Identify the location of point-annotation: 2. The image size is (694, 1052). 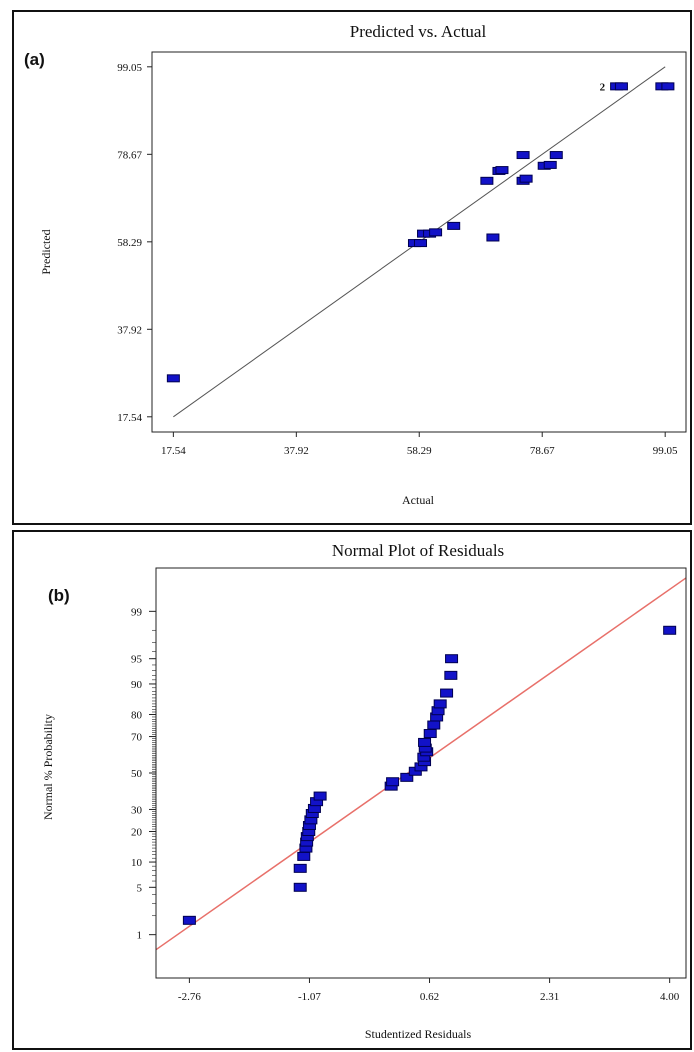
(603, 87).